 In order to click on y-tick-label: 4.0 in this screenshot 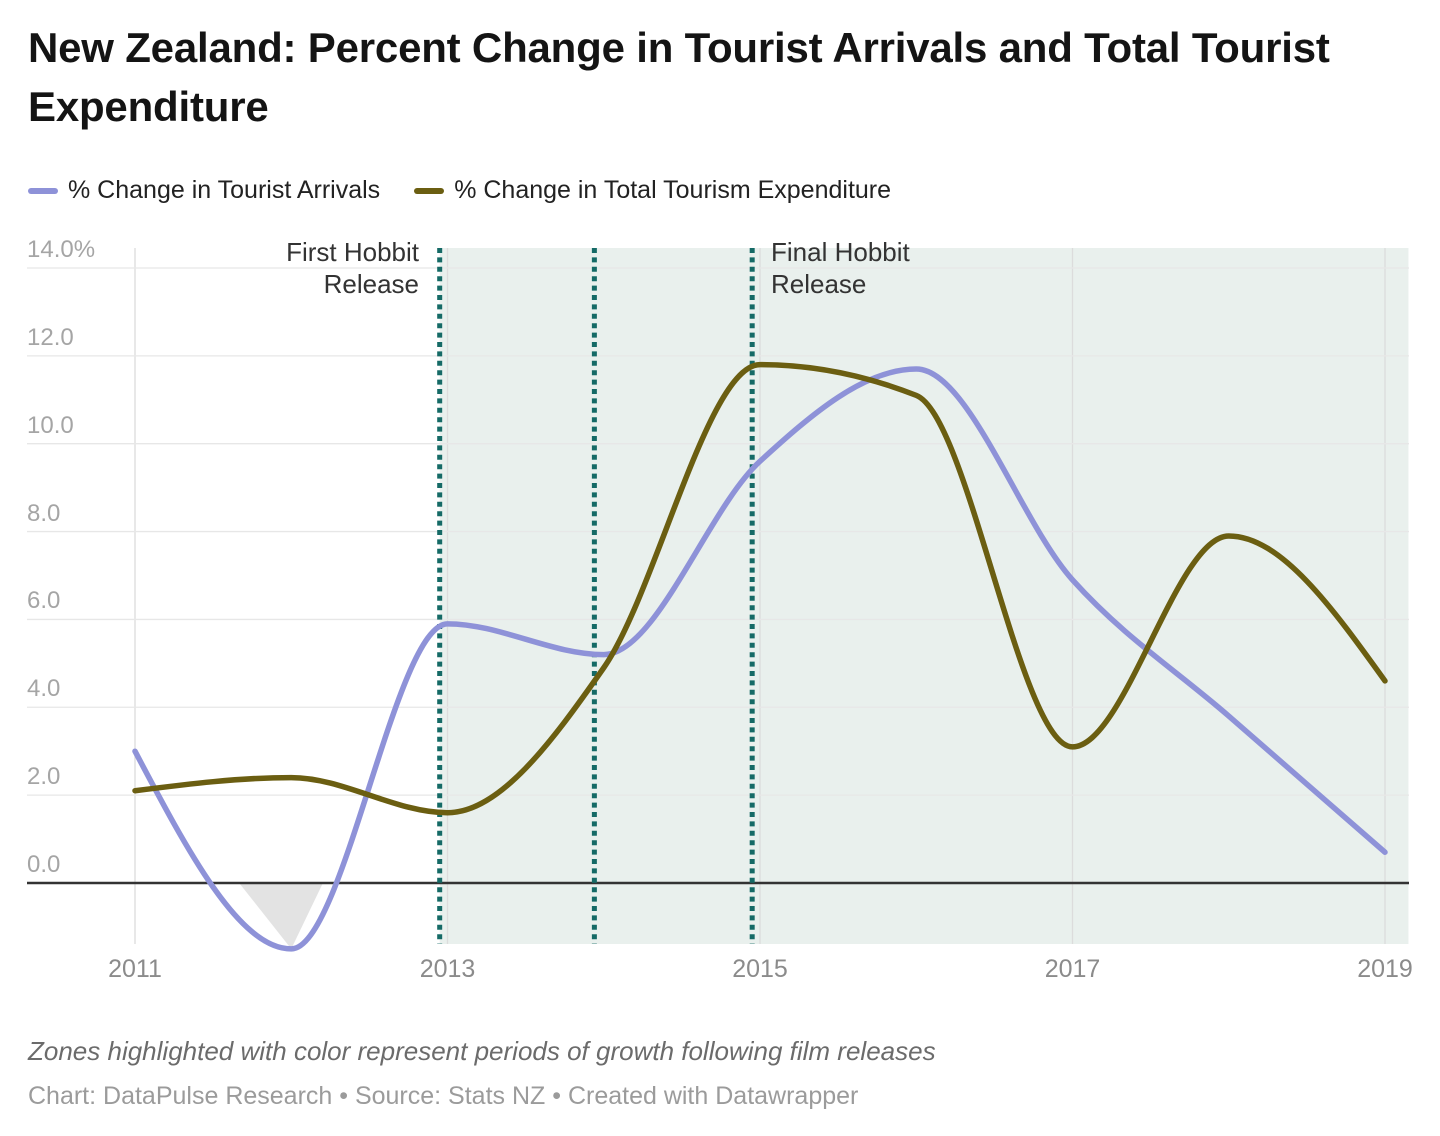, I will do `click(44, 689)`.